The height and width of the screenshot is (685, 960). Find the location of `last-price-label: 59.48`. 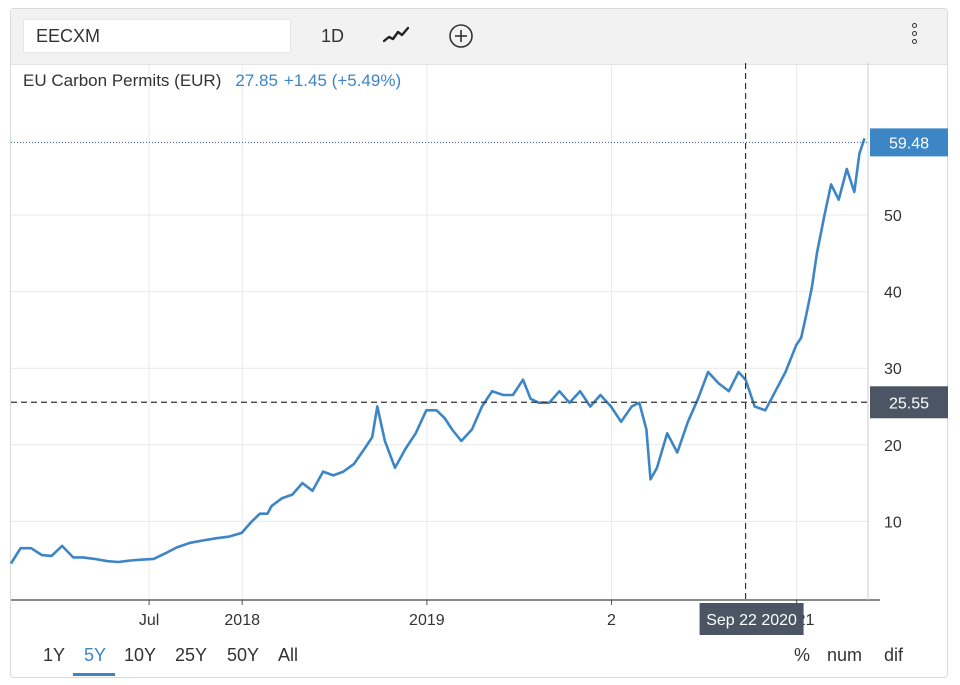

last-price-label: 59.48 is located at coordinates (909, 143).